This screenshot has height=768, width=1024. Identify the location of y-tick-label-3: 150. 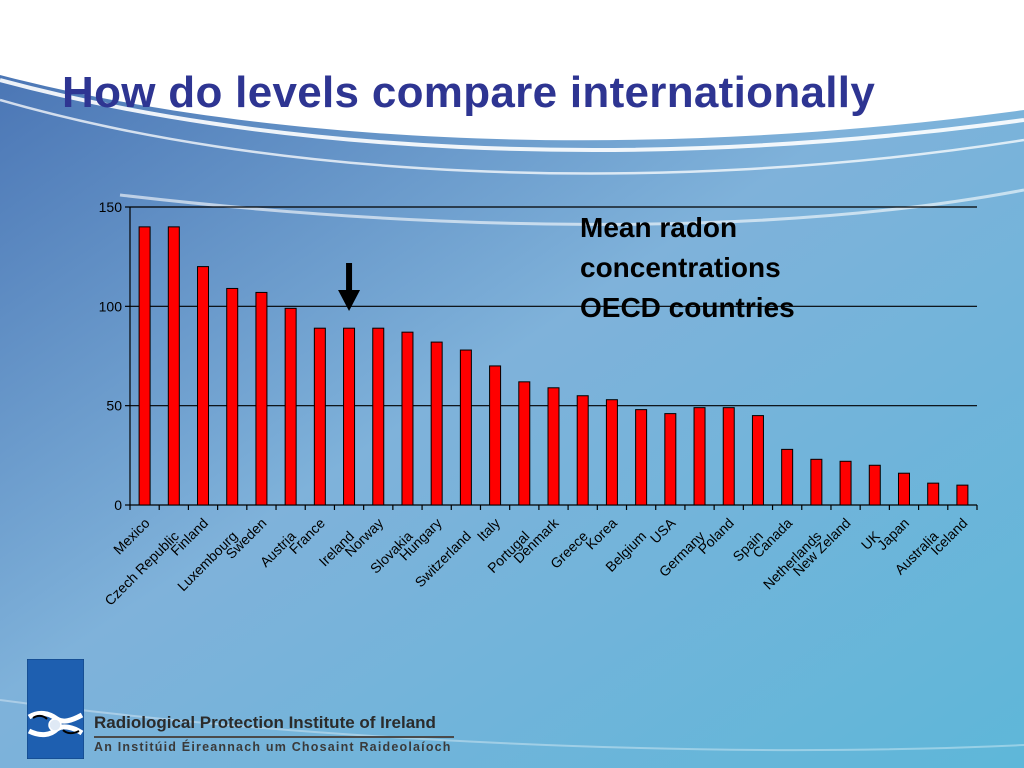
(111, 207).